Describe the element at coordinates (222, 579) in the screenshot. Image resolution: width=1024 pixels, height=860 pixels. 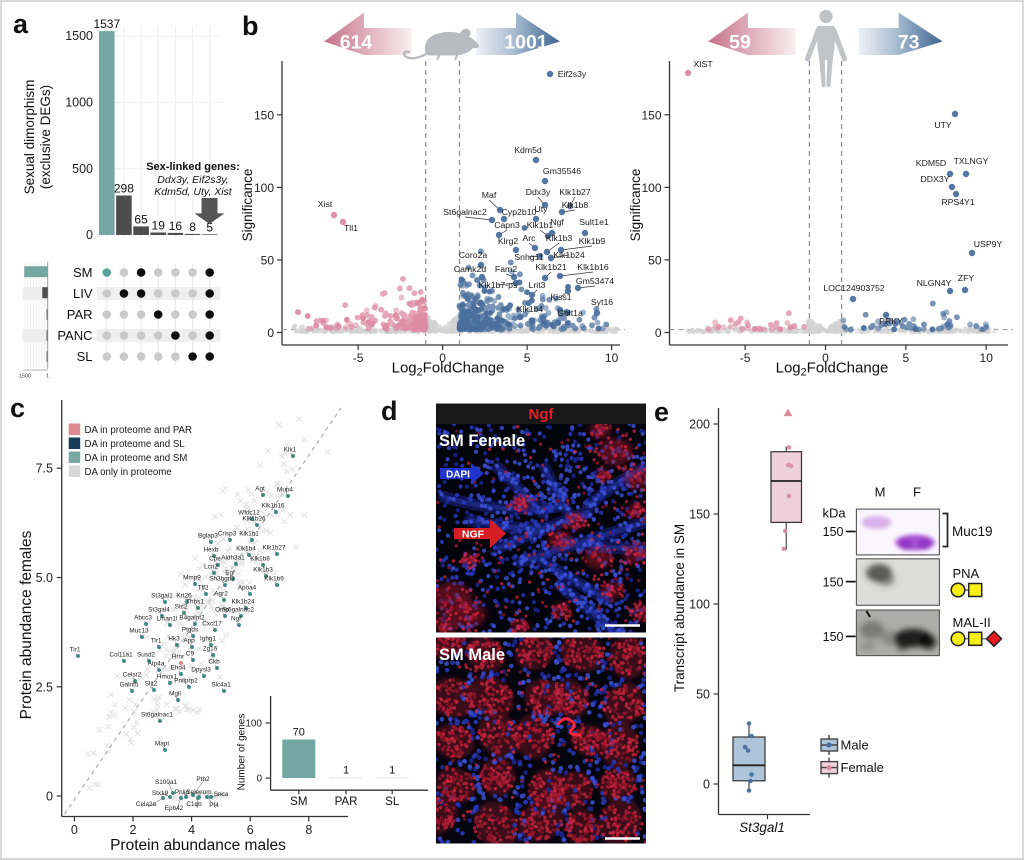
I see `svg-text: Sh3bgrl3` at that location.